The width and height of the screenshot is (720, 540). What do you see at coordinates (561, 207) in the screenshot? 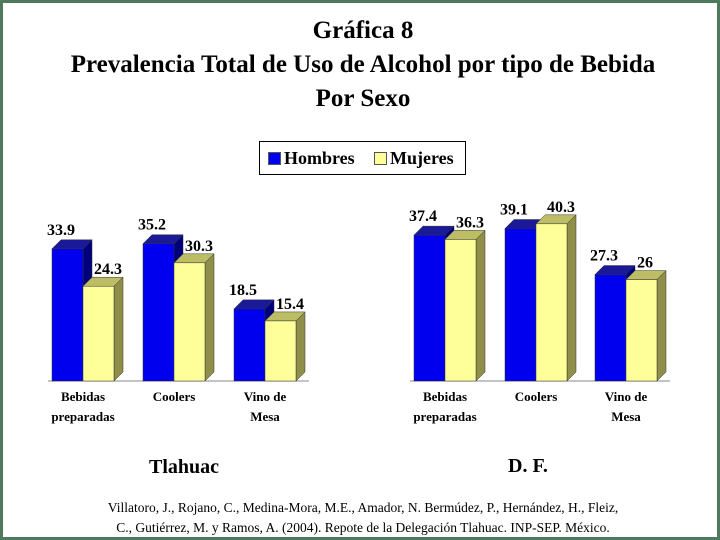
I see `data-label: 40.3` at bounding box center [561, 207].